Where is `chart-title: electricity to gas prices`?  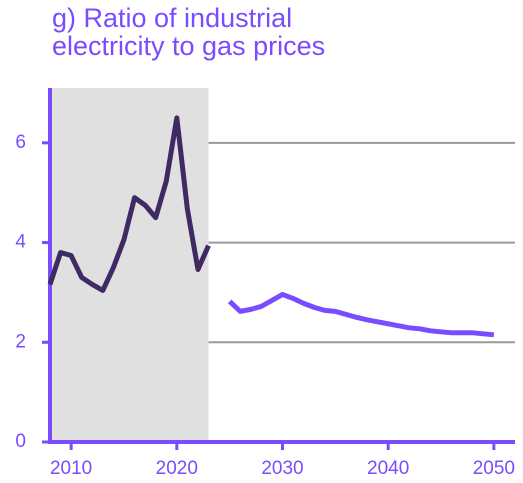
chart-title: electricity to gas prices is located at coordinates (188, 46).